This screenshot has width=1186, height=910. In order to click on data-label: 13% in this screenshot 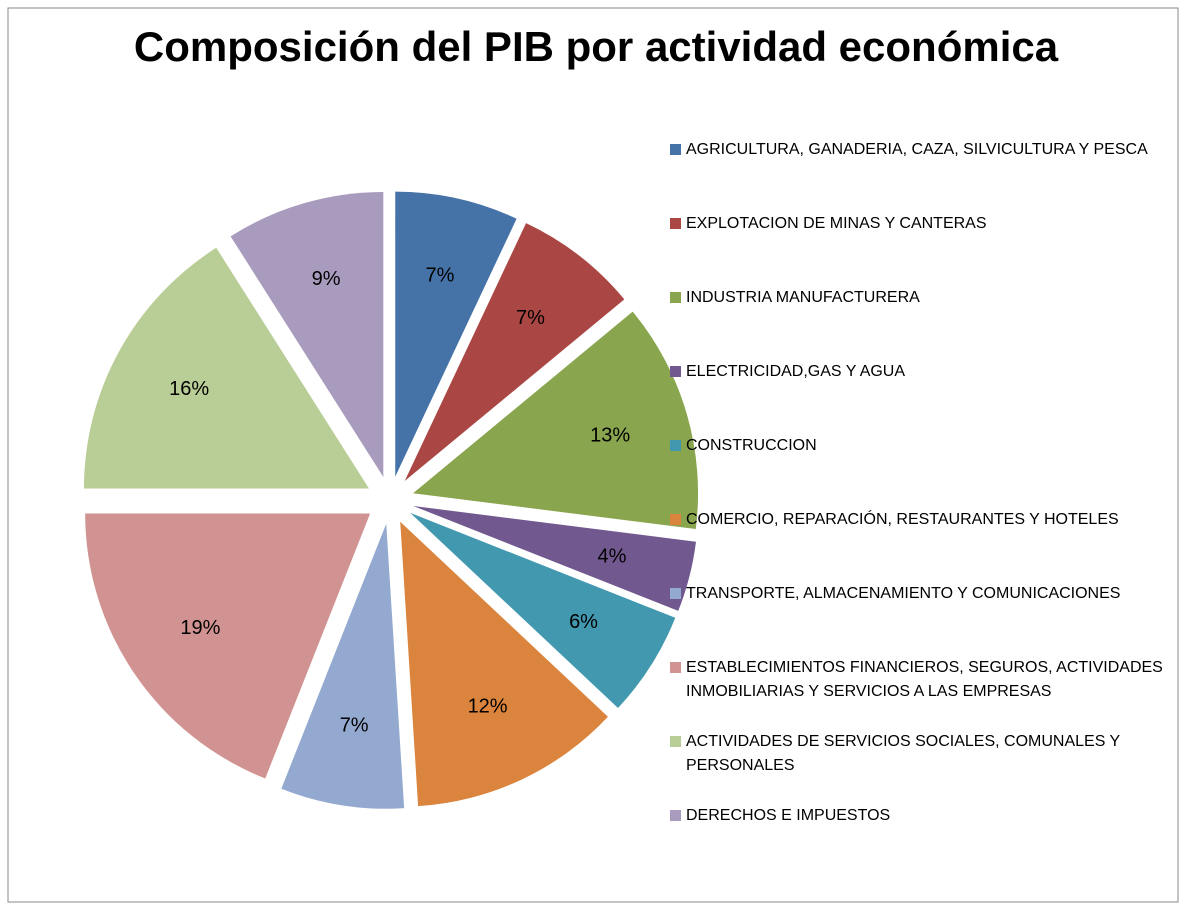, I will do `click(610, 435)`.